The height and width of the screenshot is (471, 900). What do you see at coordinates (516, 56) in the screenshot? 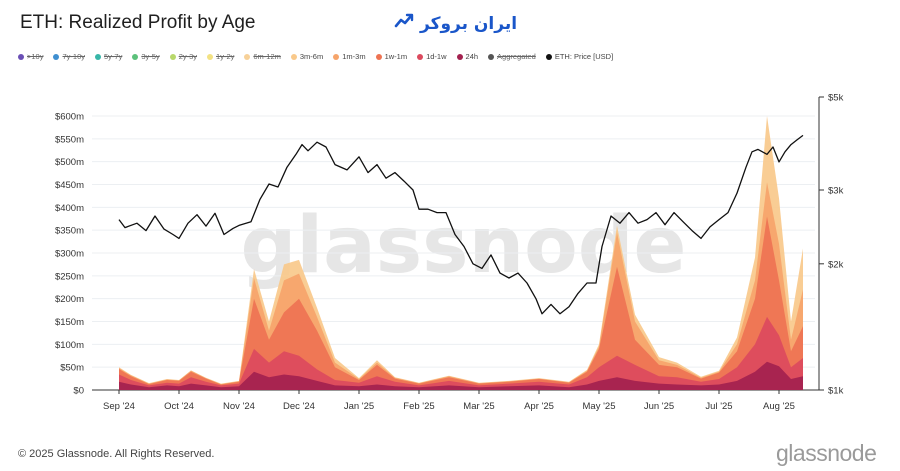
I see `legend-label: Aggregated` at bounding box center [516, 56].